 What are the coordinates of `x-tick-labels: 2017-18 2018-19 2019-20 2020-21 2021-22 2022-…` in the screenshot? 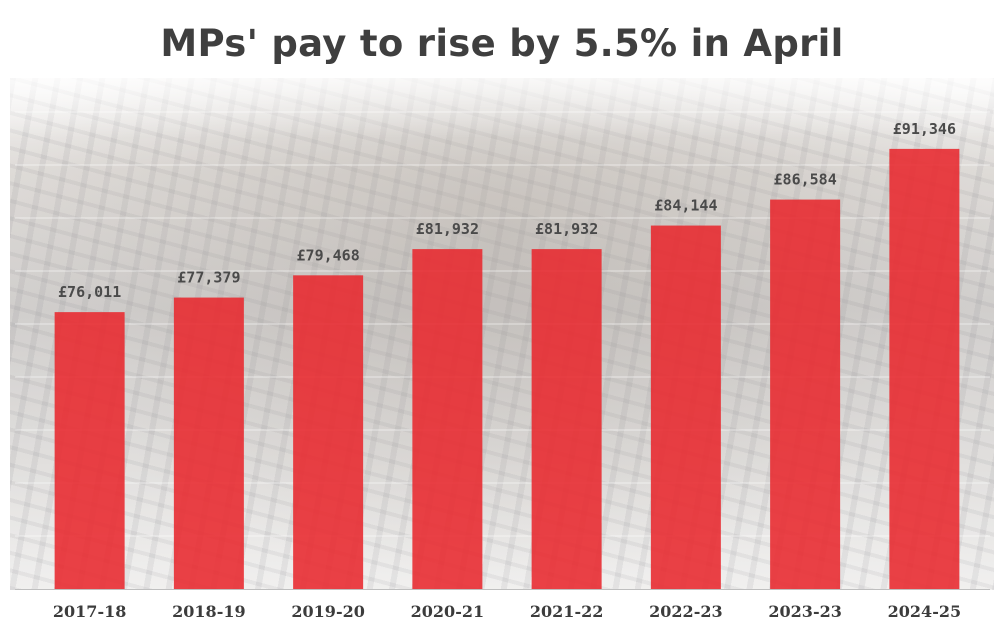 It's located at (507, 611).